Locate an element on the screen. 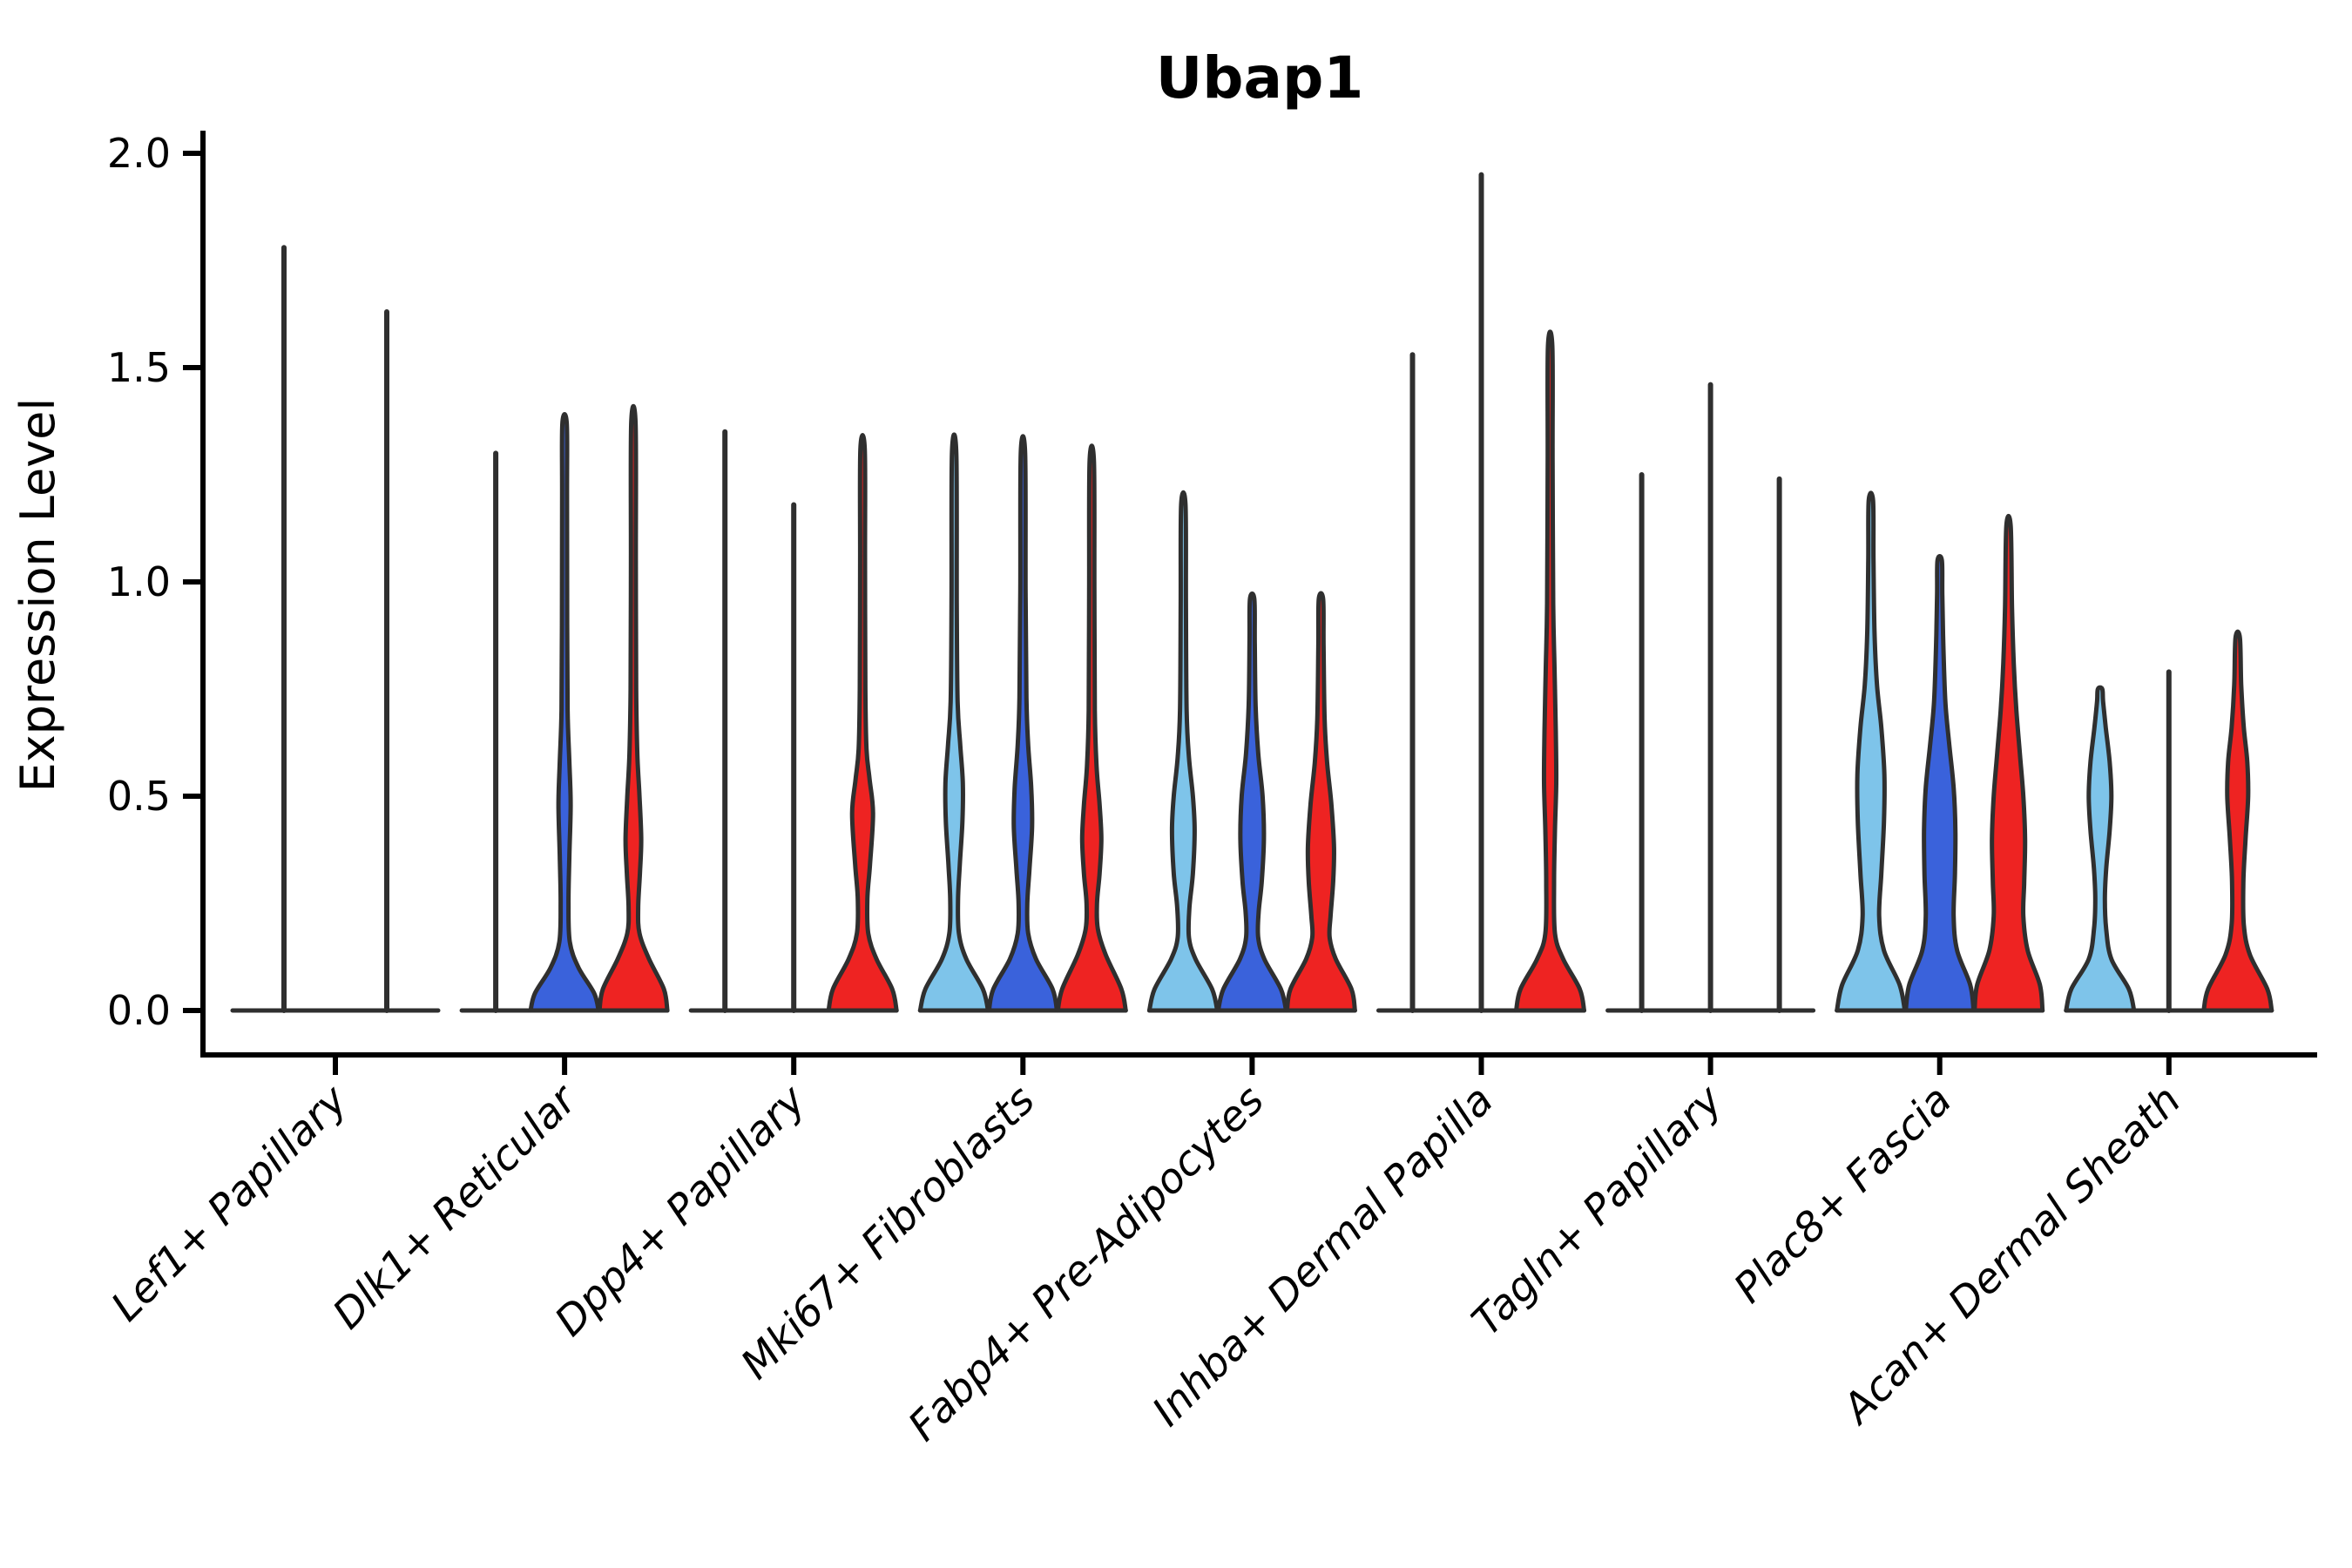 The height and width of the screenshot is (1568, 2352). x-category-label: Dlk1+ Reticular is located at coordinates (456, 1207).